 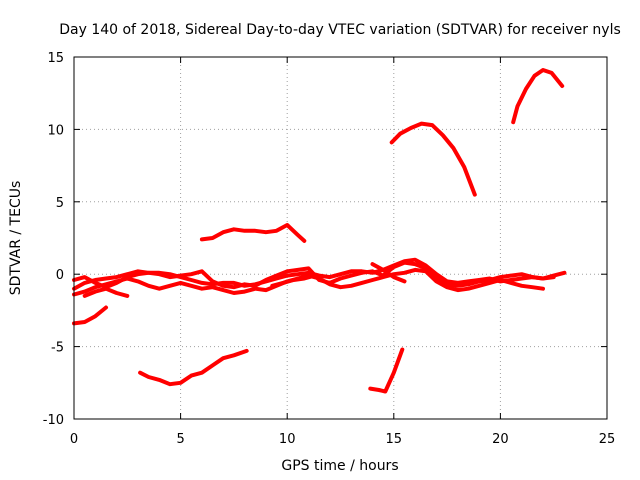 I want to click on y-tick-label: -10, so click(x=53, y=420).